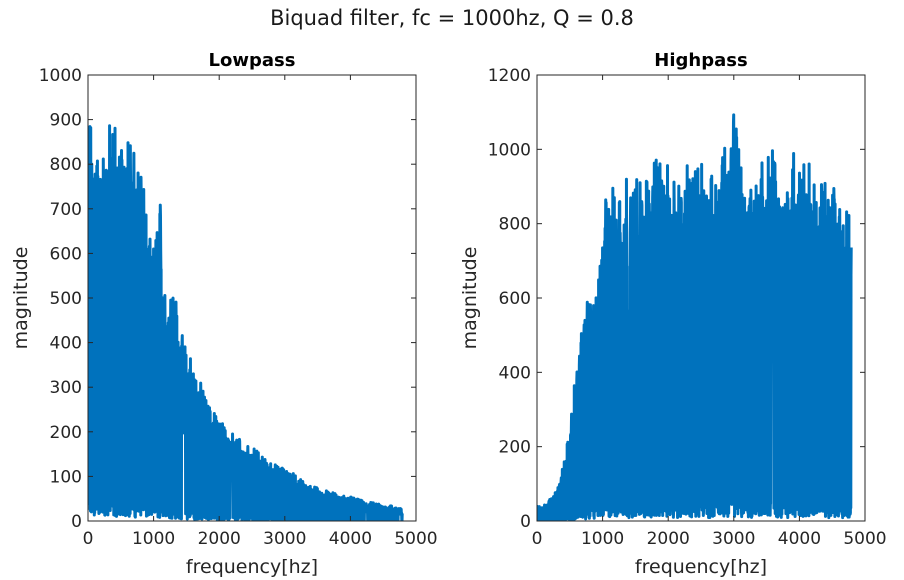 The width and height of the screenshot is (904, 580). Describe the element at coordinates (733, 539) in the screenshot. I see `highpass-xtick-label: 3000` at that location.